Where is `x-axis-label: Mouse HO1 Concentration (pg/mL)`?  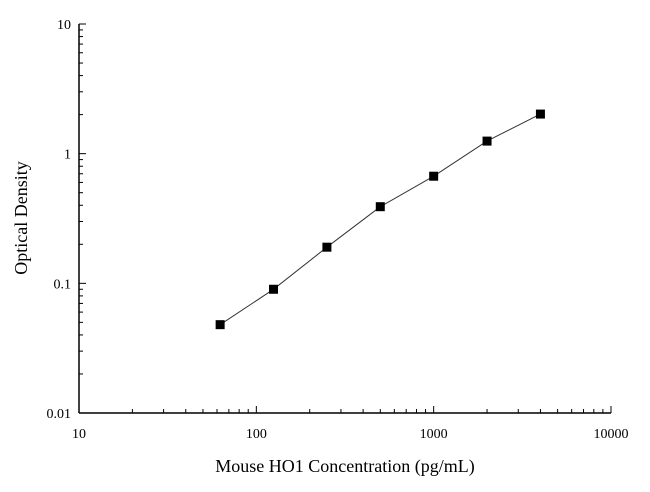 x-axis-label: Mouse HO1 Concentration (pg/mL) is located at coordinates (344, 466).